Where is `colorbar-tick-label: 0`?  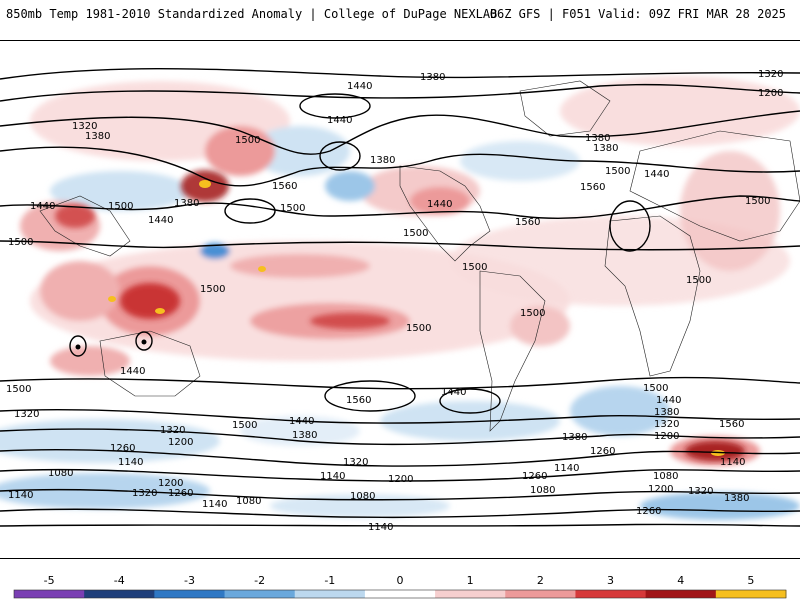 colorbar-tick-label: 0 is located at coordinates (400, 580).